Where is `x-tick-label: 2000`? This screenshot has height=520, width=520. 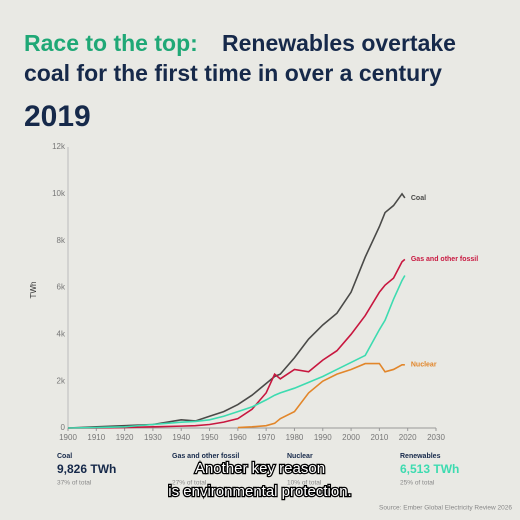 x-tick-label: 2000 is located at coordinates (351, 437).